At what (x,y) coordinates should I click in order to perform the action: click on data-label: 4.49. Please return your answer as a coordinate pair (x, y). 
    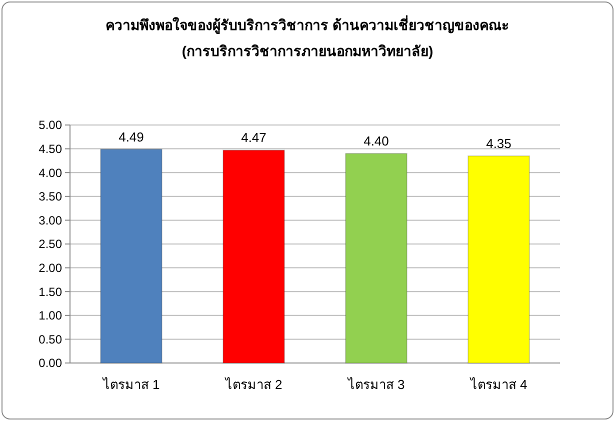
    Looking at the image, I should click on (131, 136).